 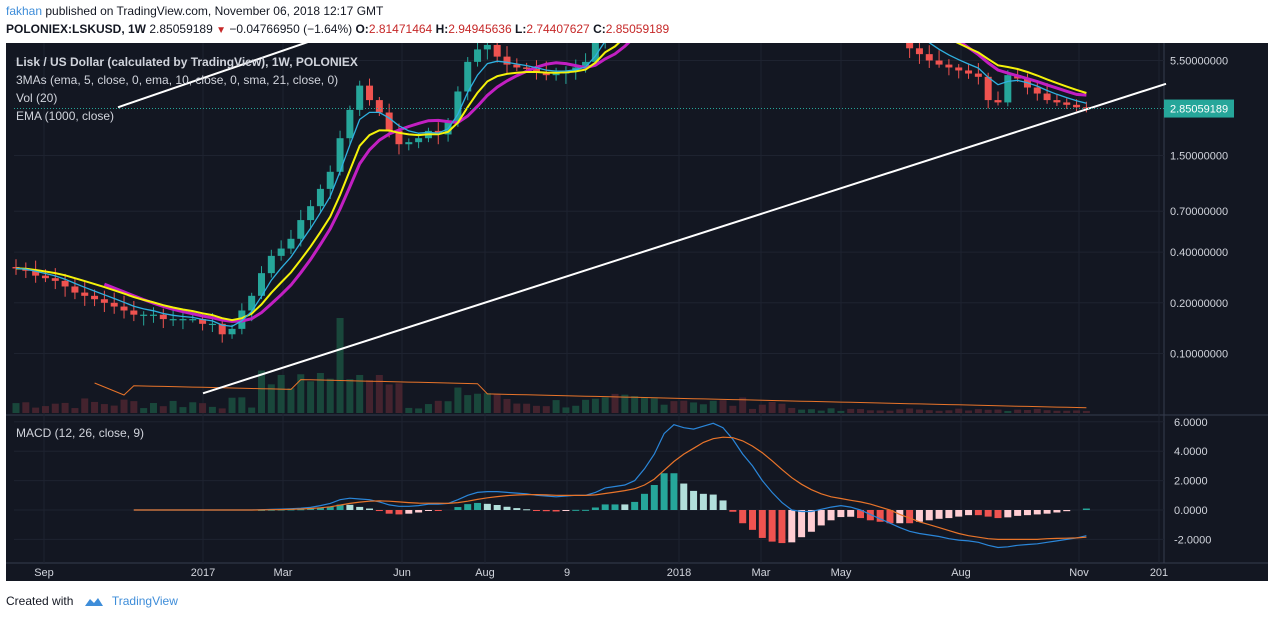 I want to click on volume-layer, so click(x=551, y=365).